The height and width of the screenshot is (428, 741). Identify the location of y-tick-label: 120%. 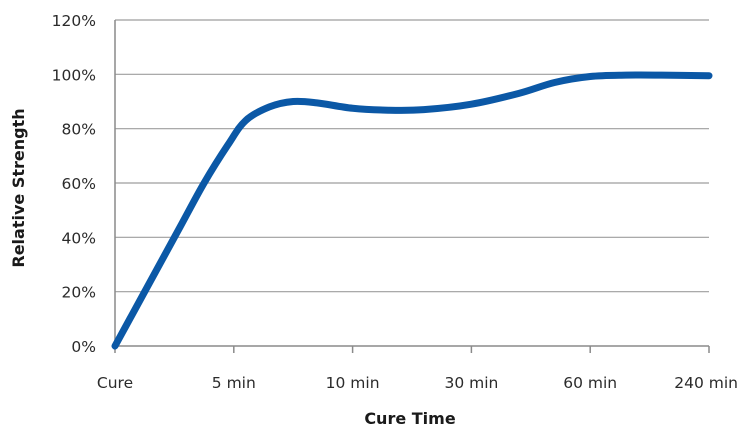
(74, 21).